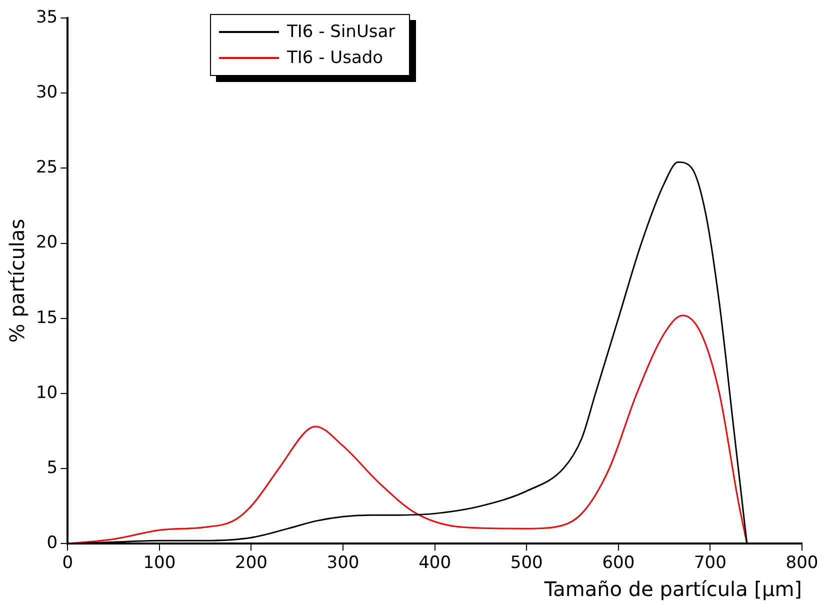 The image size is (837, 610). I want to click on x-tick-label: 400, so click(435, 563).